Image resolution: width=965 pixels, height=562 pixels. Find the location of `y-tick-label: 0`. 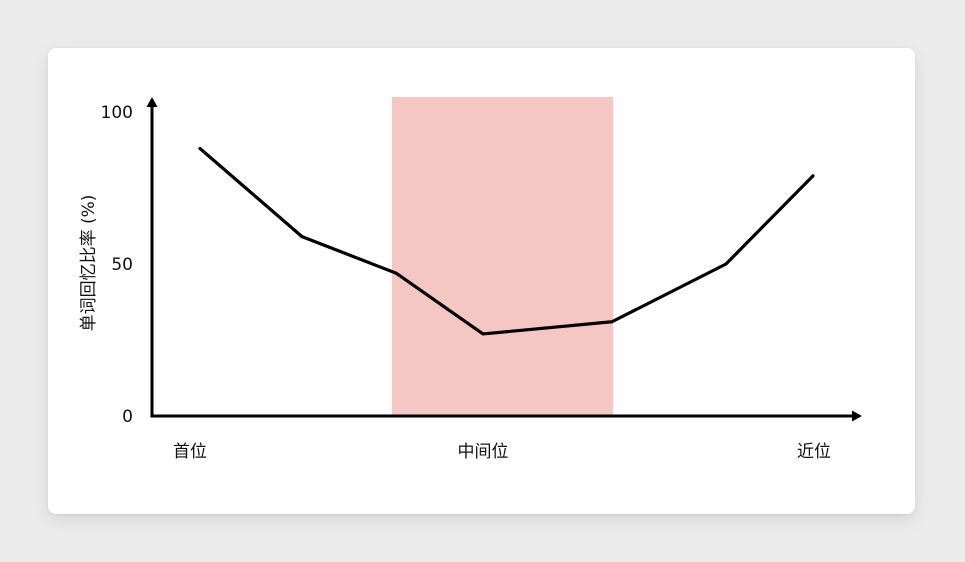

y-tick-label: 0 is located at coordinates (127, 417).